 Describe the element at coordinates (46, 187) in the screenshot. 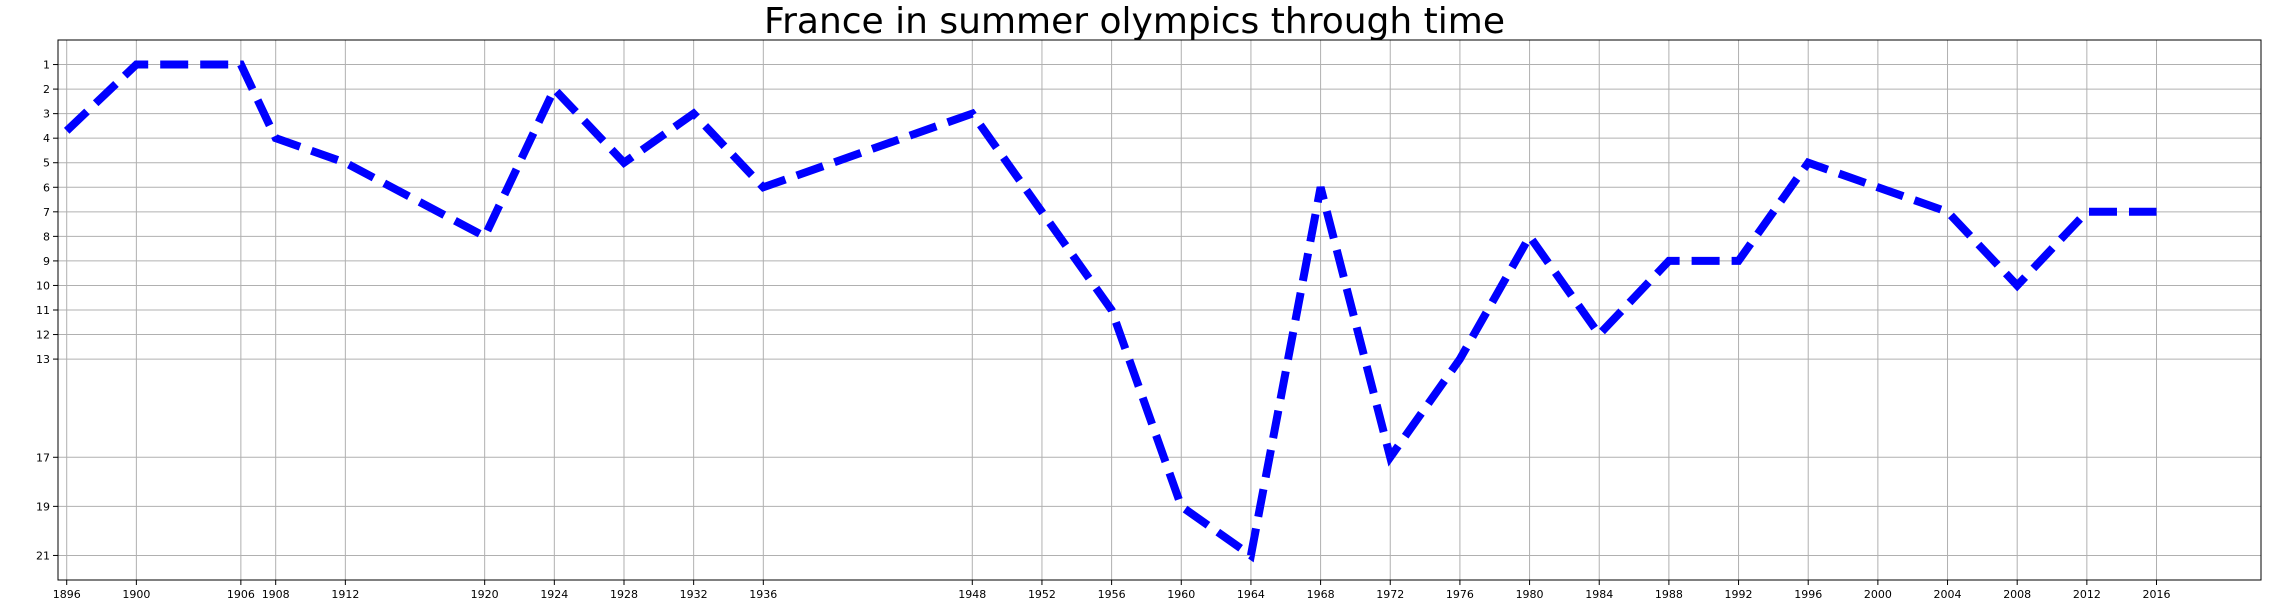

I see `y-tick-label: 6` at that location.